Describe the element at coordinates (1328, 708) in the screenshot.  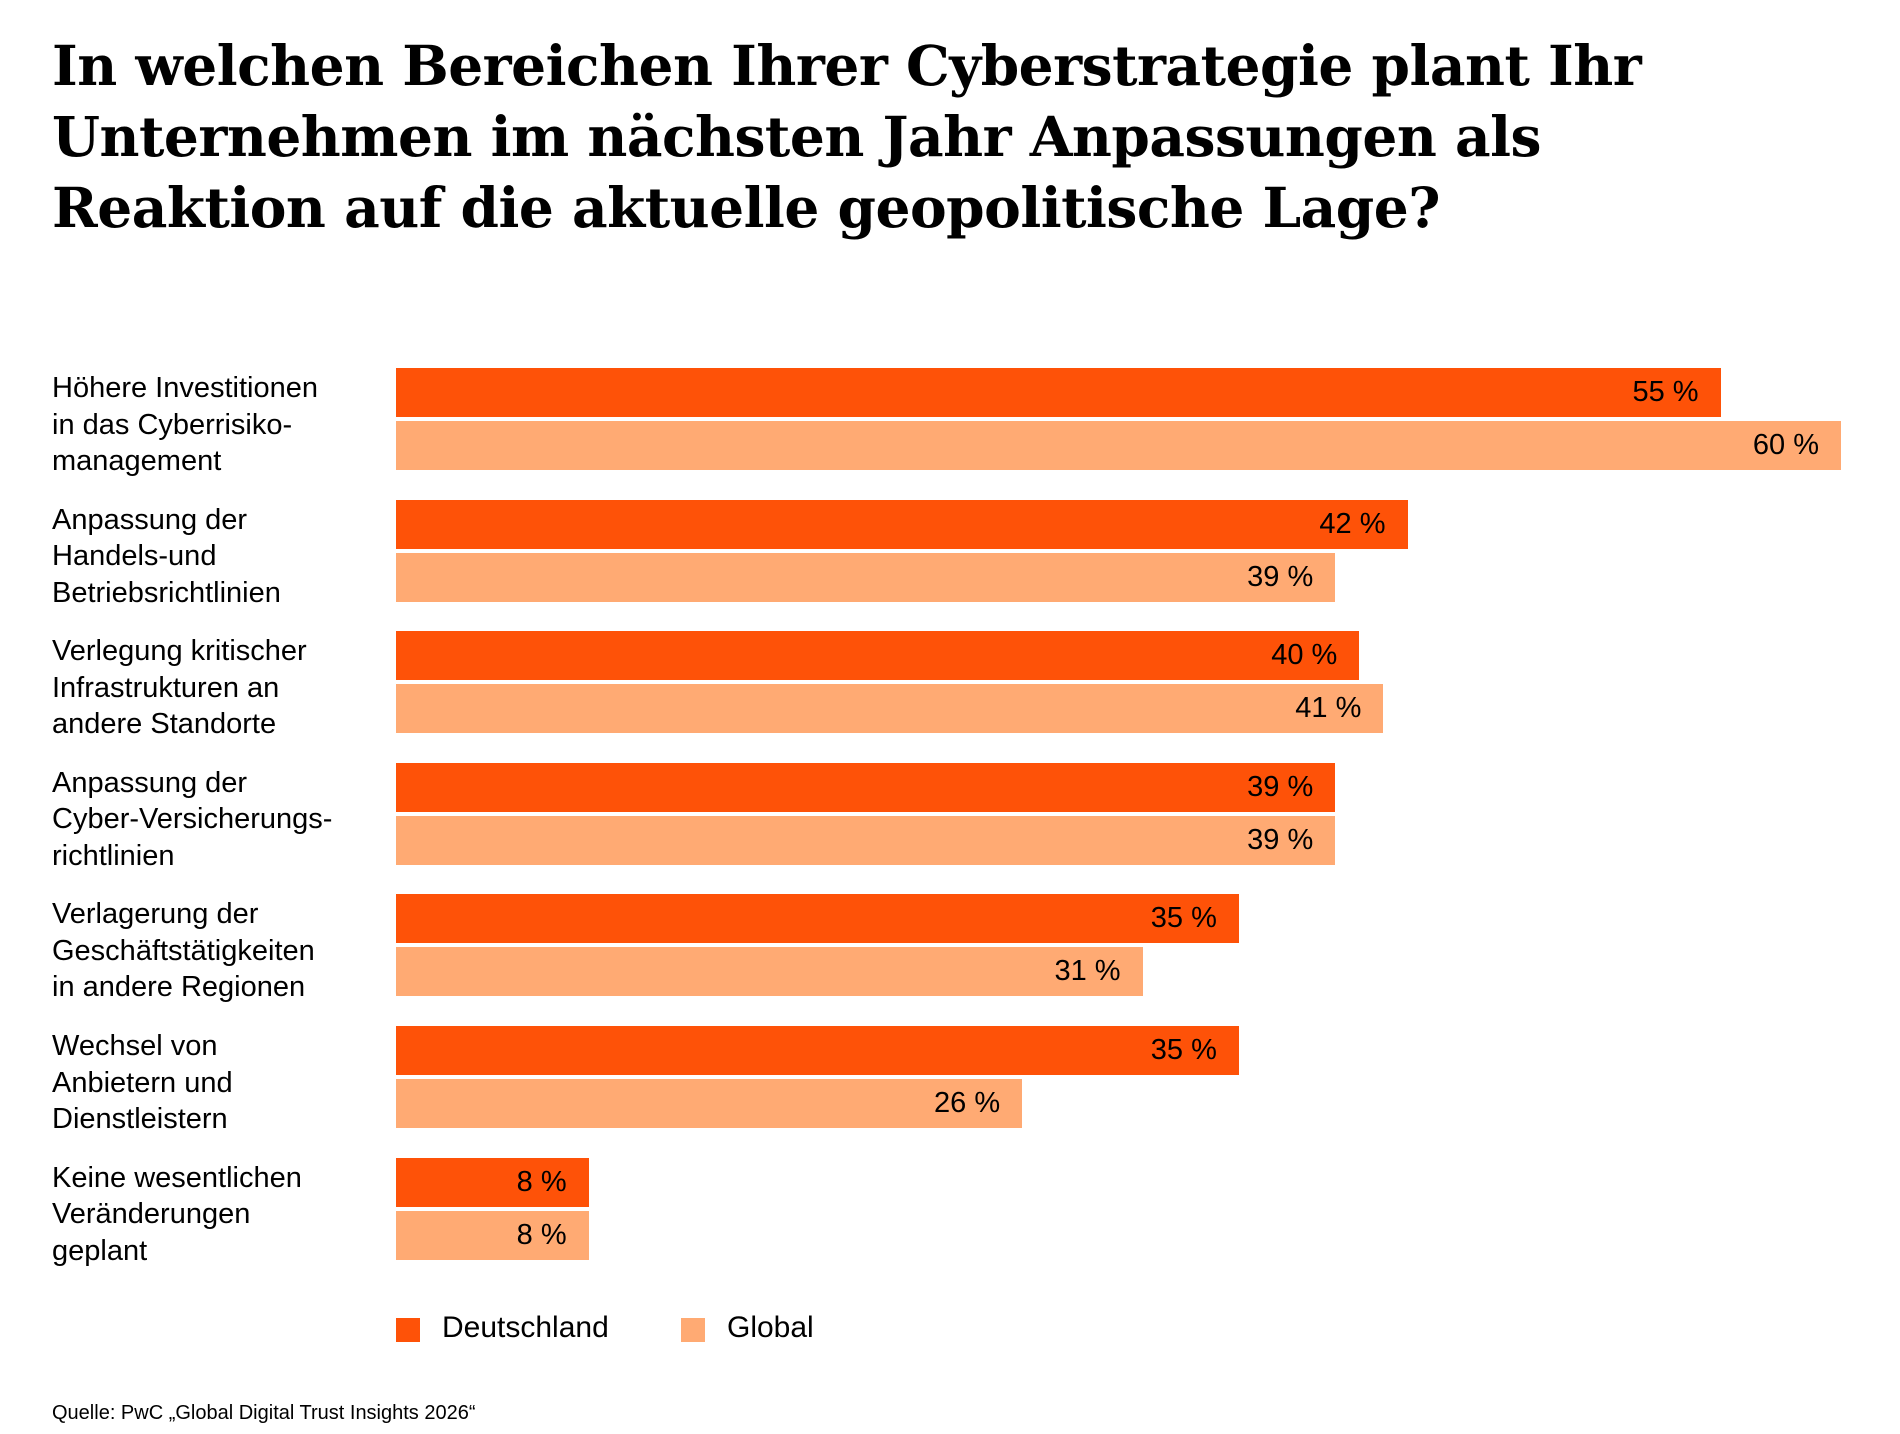
I see `data-label: 41 %` at that location.